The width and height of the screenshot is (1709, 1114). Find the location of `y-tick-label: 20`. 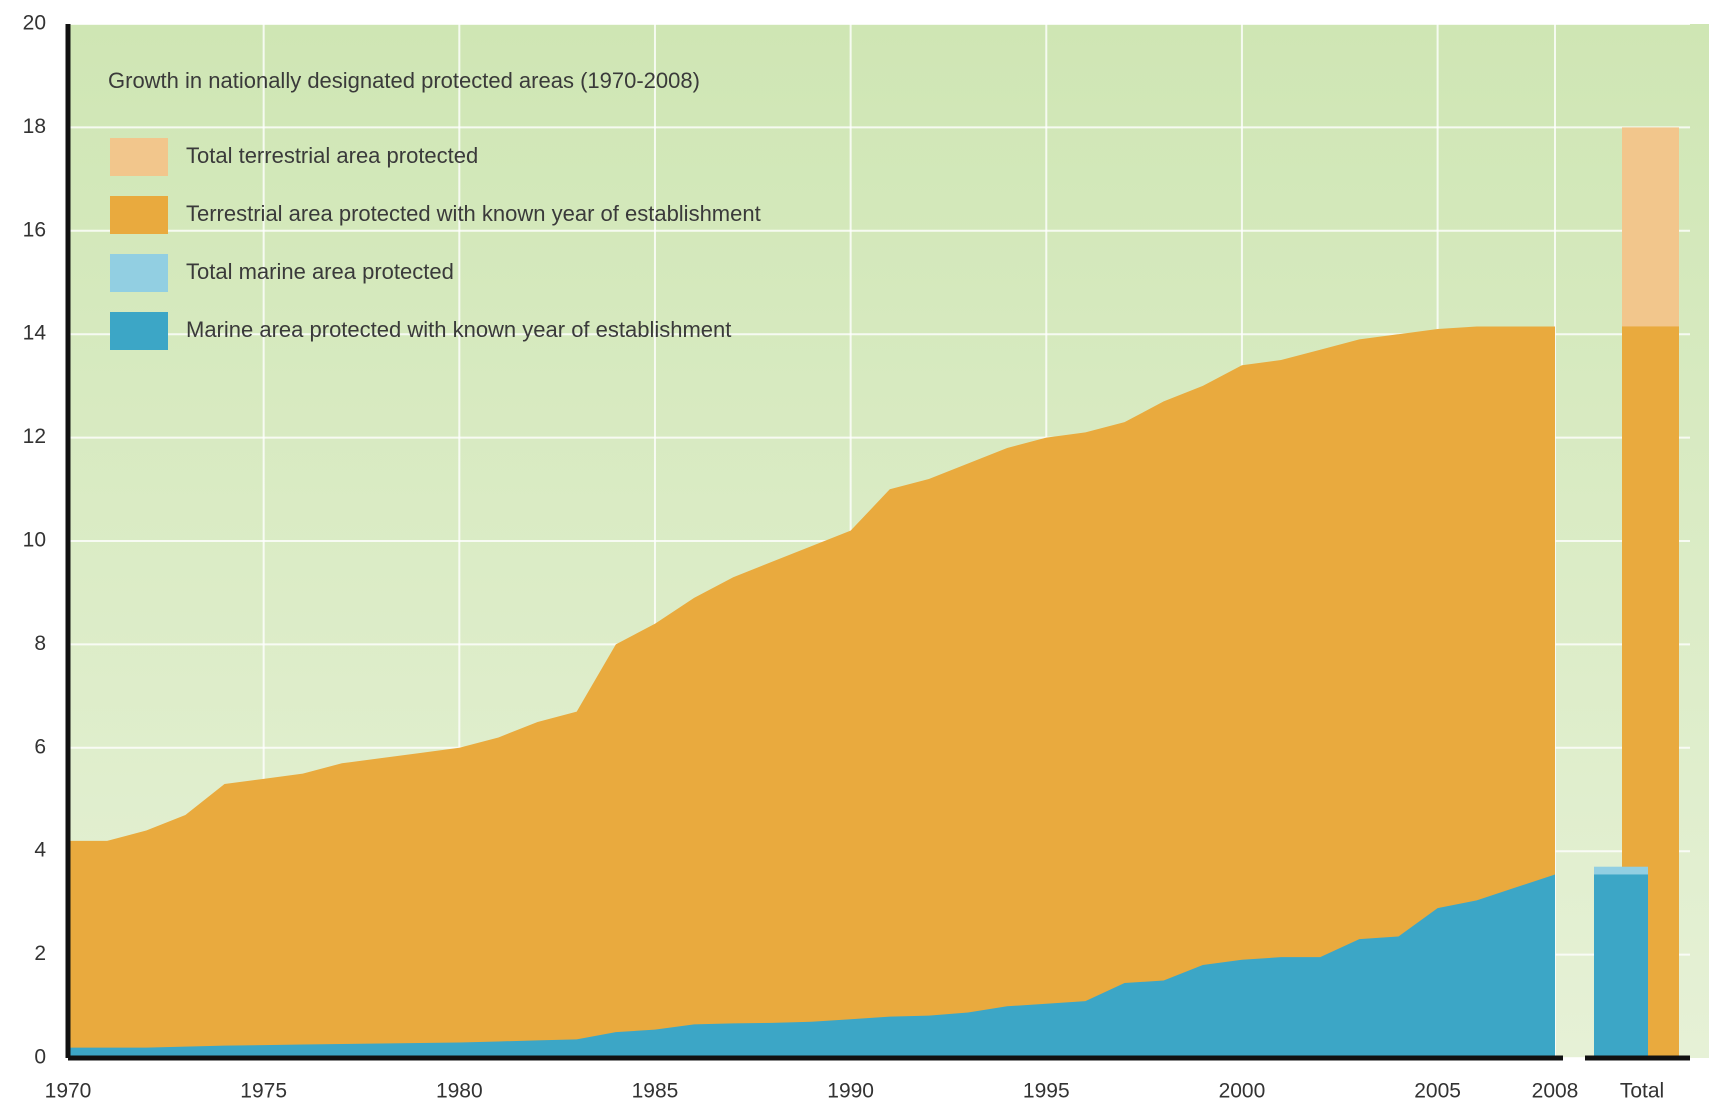

y-tick-label: 20 is located at coordinates (34, 23).